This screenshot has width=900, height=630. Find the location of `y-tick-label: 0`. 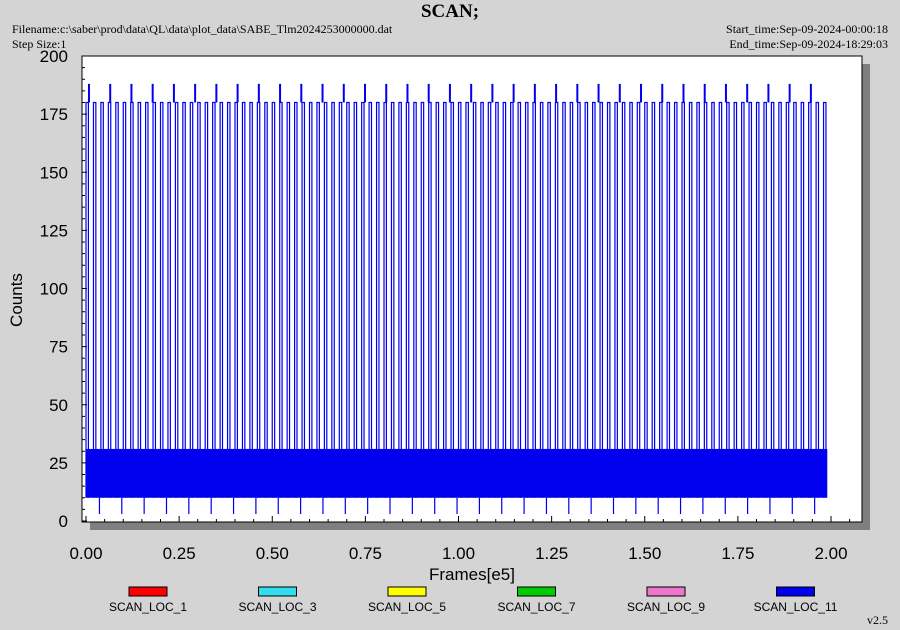

y-tick-label: 0 is located at coordinates (63, 521).